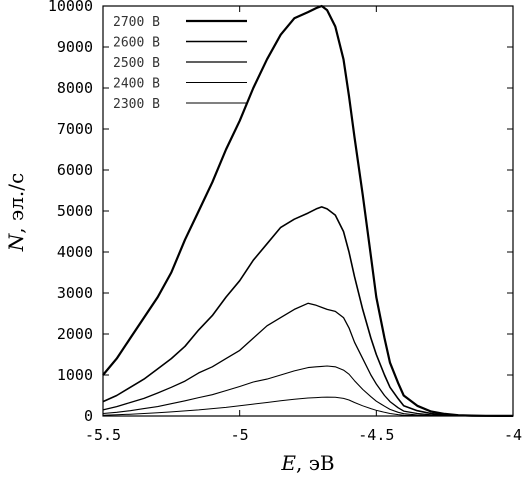 This screenshot has width=524, height=481. I want to click on x-tick-label: -4, so click(513, 435).